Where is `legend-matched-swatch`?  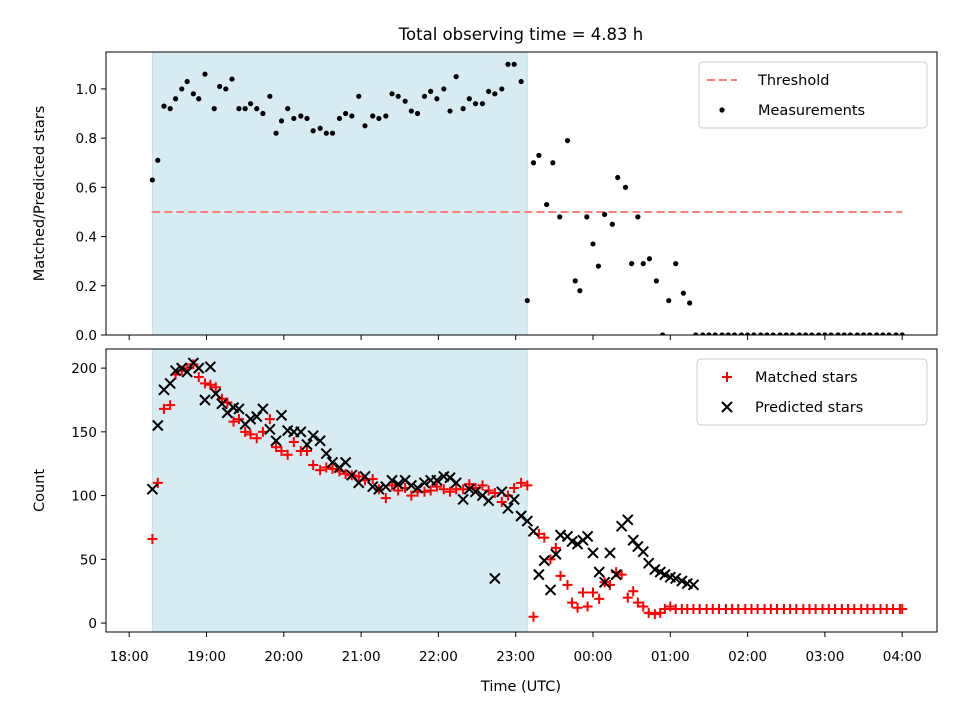
legend-matched-swatch is located at coordinates (727, 377).